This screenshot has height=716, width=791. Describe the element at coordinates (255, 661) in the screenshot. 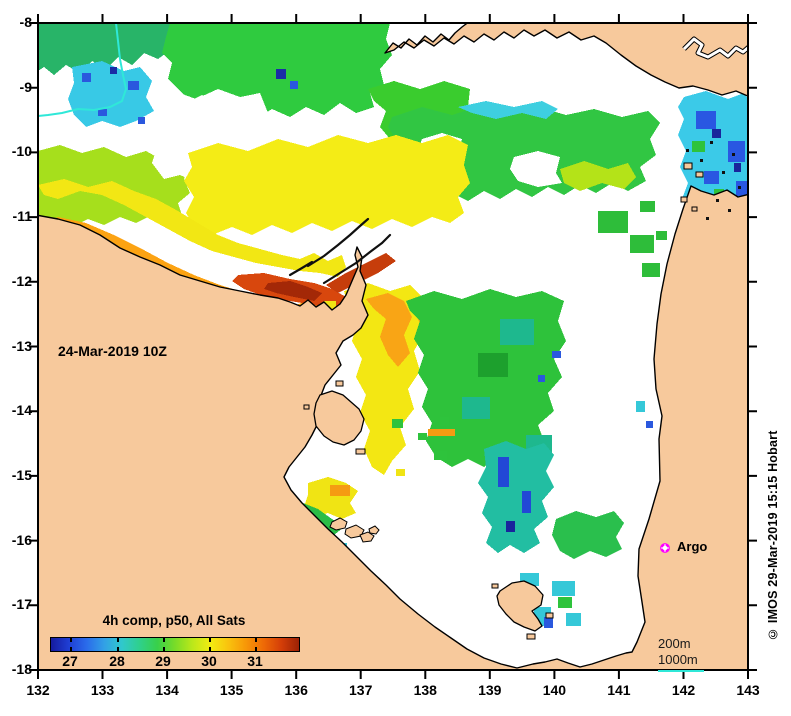

I see `colorbar-tick-label: 31` at that location.